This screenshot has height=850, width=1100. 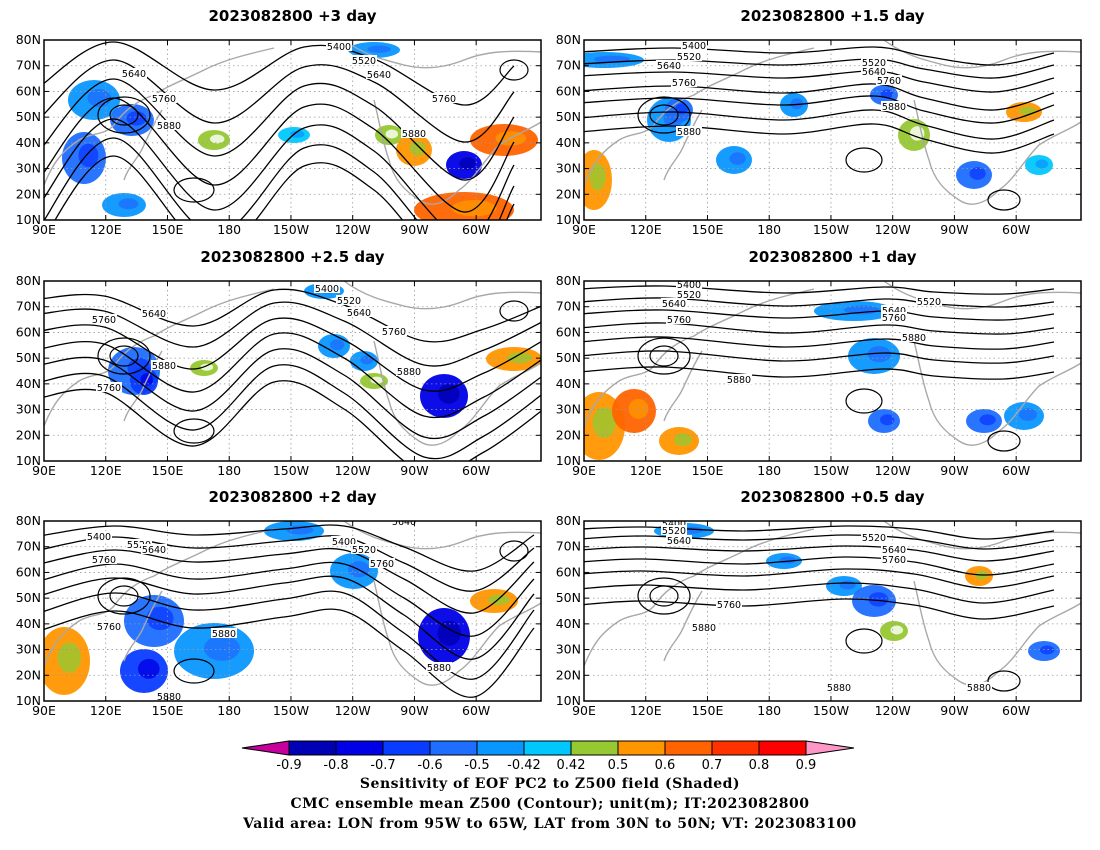 I want to click on lat-tick-label: 80N, so click(x=568, y=39).